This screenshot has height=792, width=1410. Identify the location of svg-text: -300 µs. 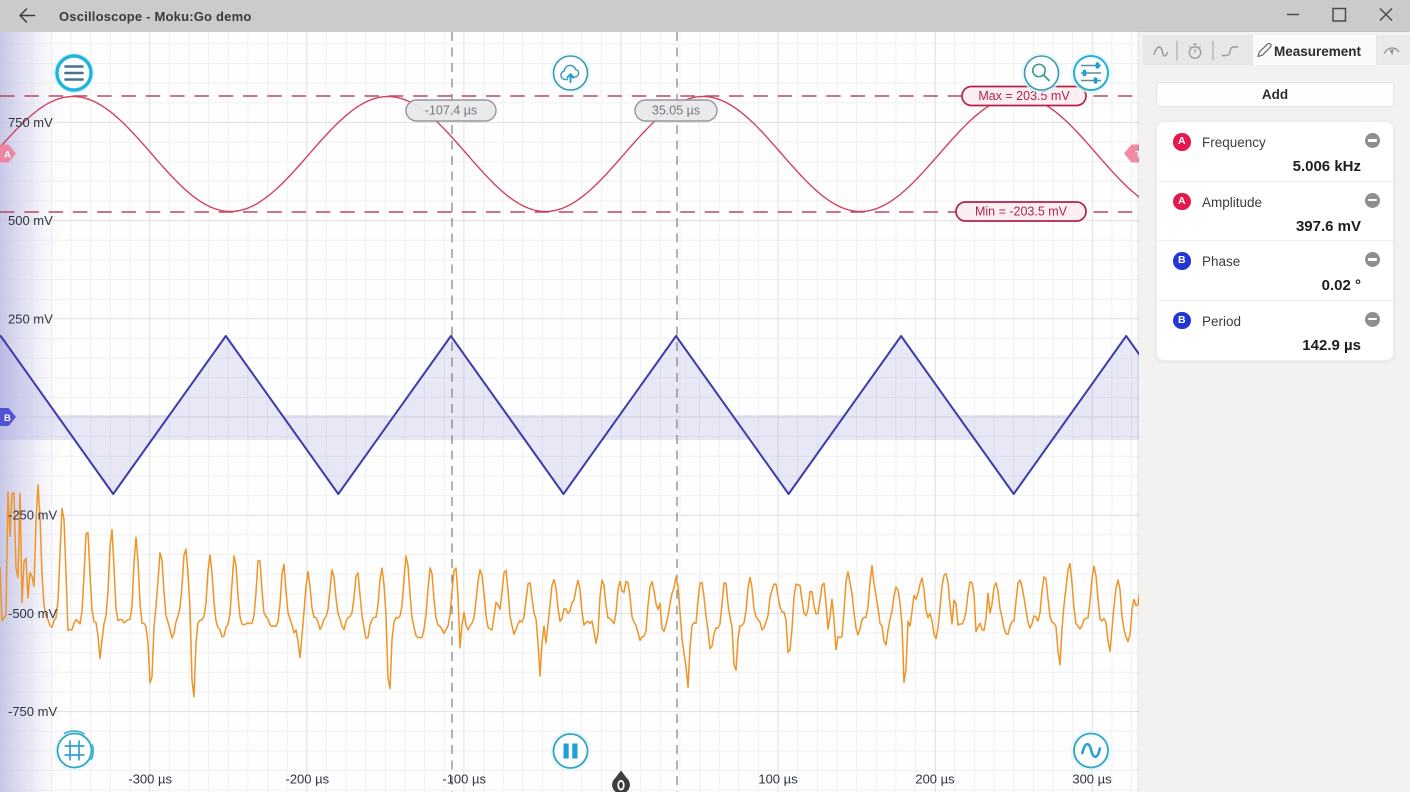
(150, 779).